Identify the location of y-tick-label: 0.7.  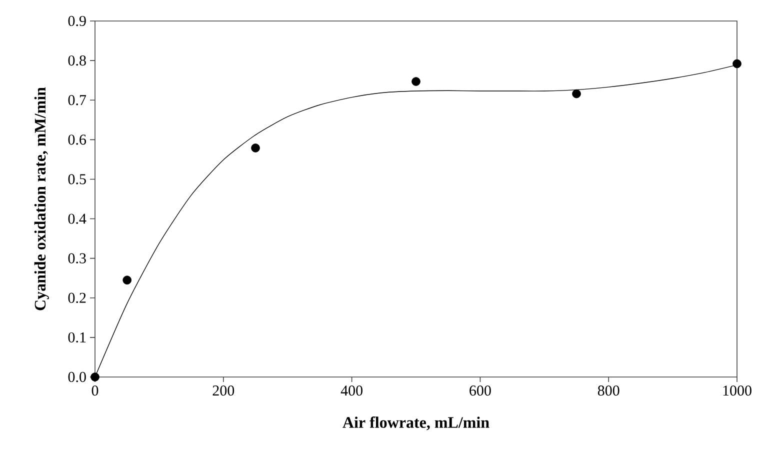
(77, 100).